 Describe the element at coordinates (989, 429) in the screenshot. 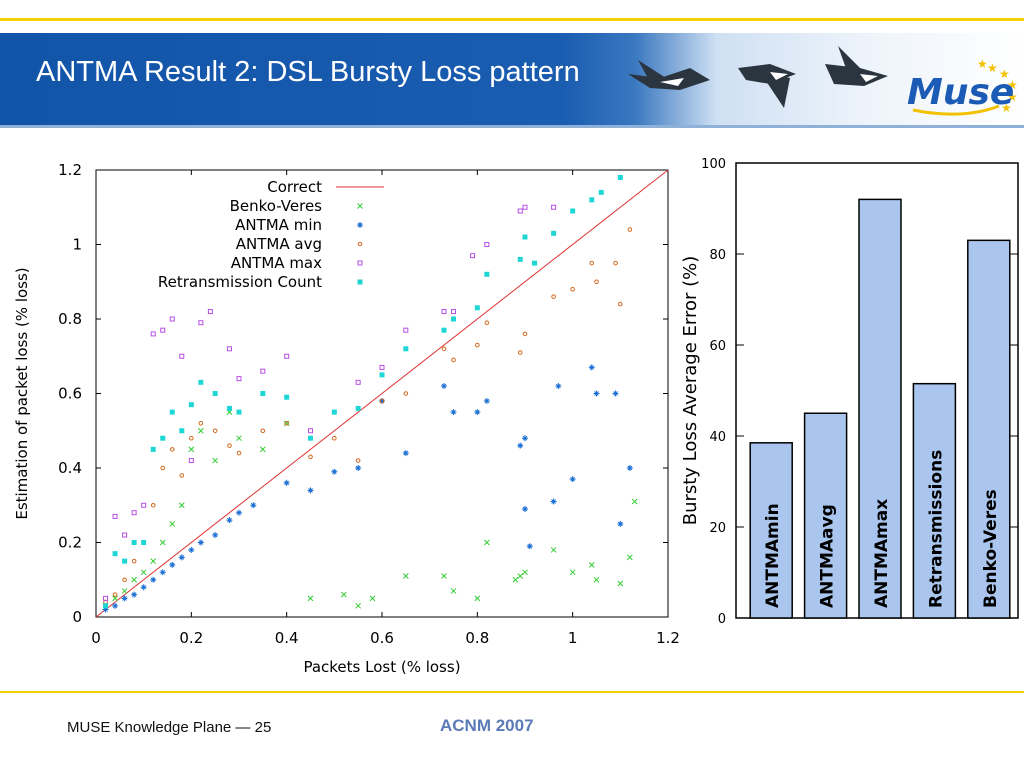

I see `bar-benko-veres` at that location.